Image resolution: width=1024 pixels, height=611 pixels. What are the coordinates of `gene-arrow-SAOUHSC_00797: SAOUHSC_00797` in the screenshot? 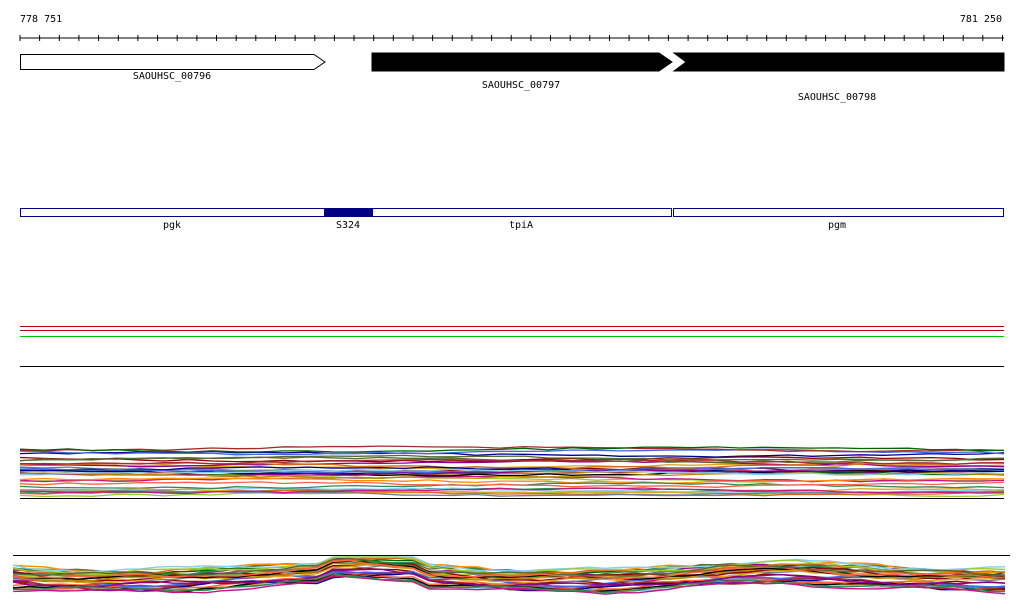 It's located at (522, 71).